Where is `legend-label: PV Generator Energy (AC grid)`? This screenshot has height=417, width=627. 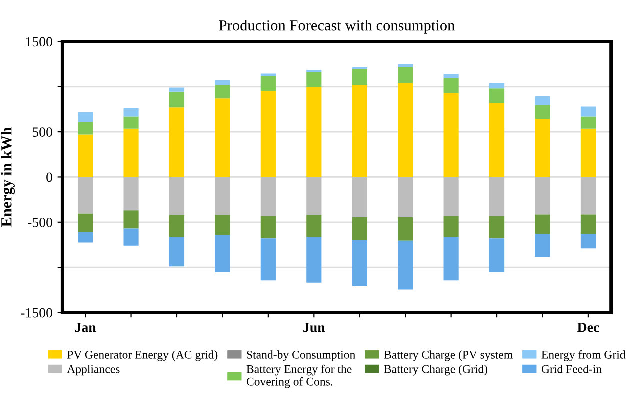 legend-label: PV Generator Energy (AC grid) is located at coordinates (142, 356).